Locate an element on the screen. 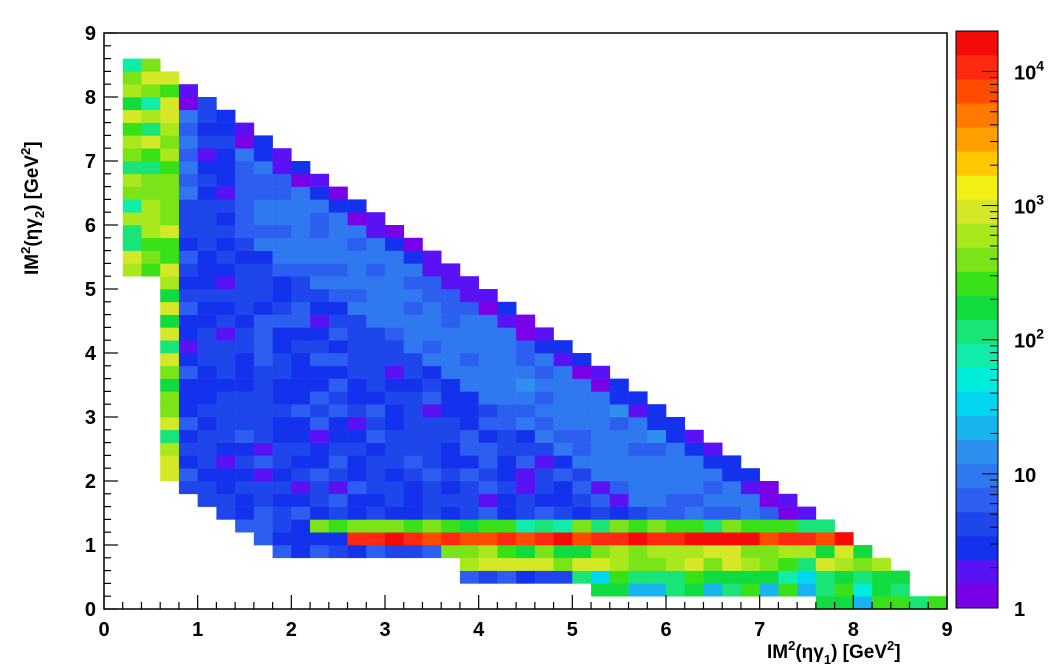  color-scale-bar is located at coordinates (977, 319).